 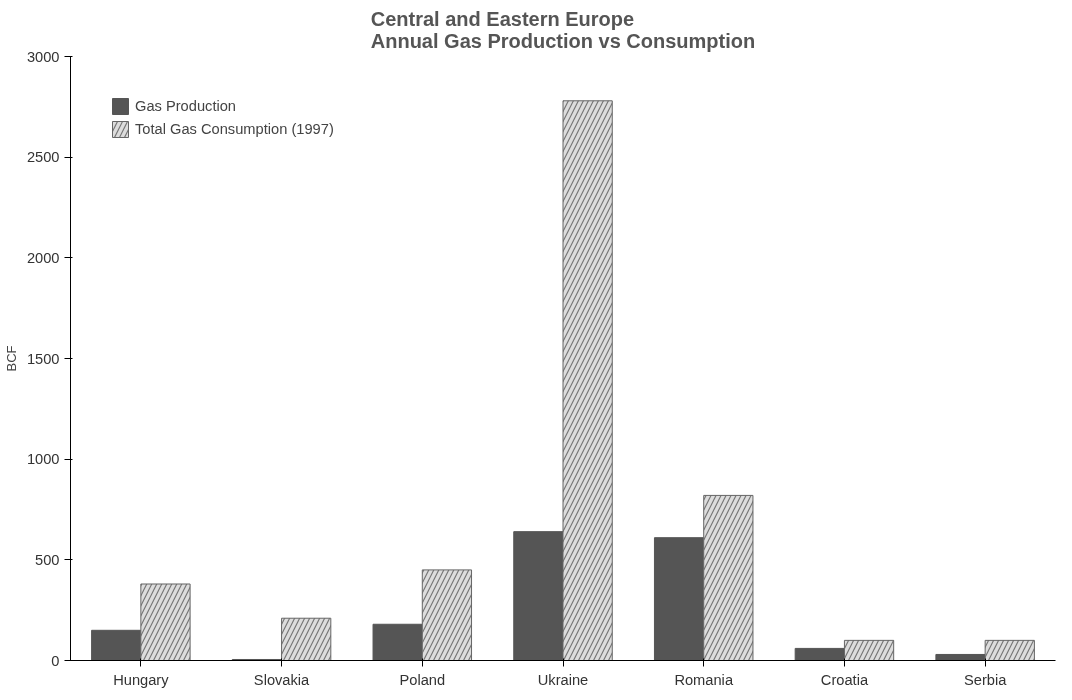 I want to click on y-axis-title: BCF, so click(x=11, y=358).